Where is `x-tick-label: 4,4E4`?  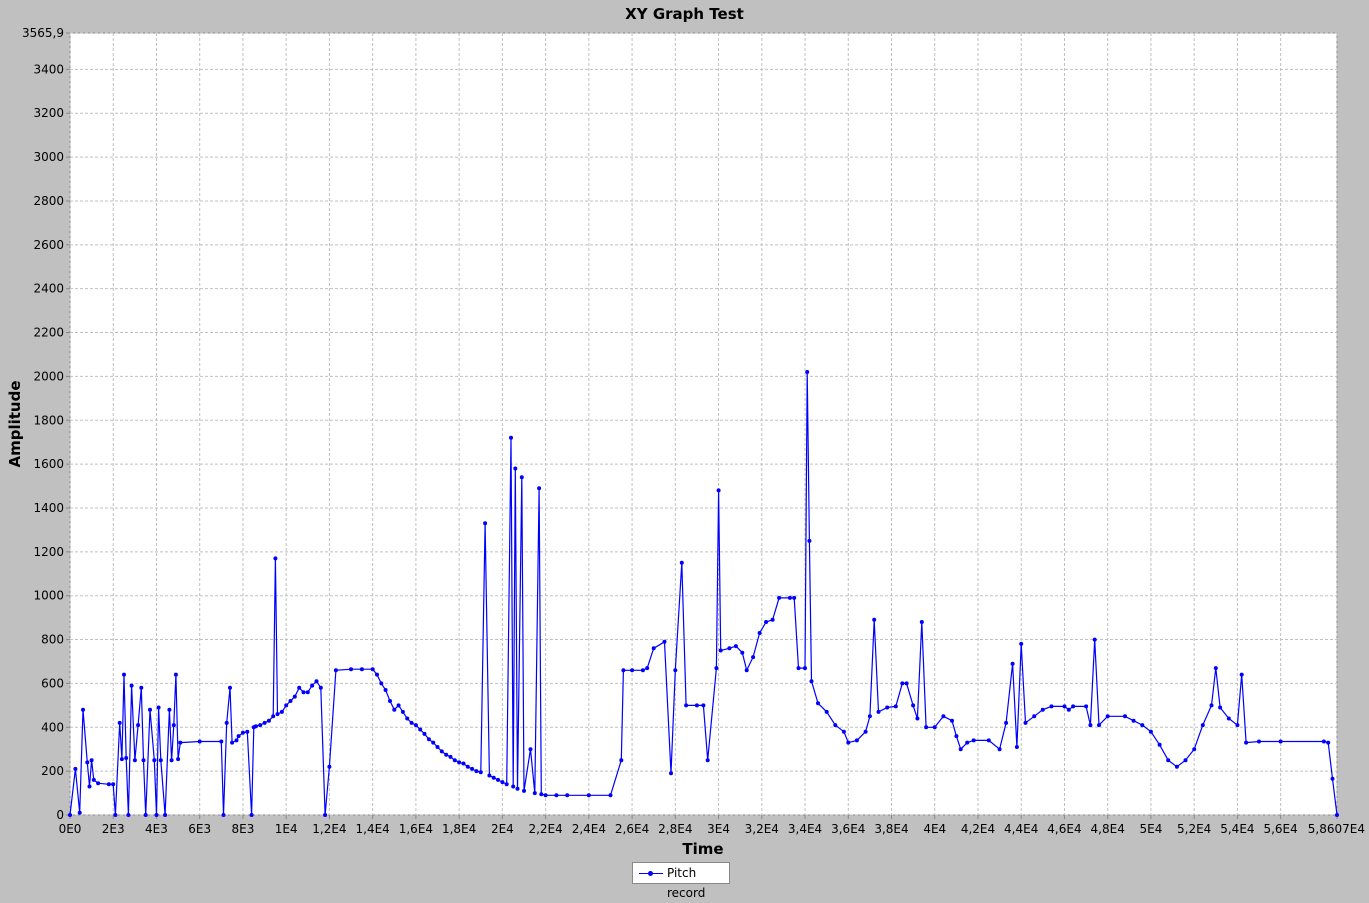
x-tick-label: 4,4E4 is located at coordinates (1021, 829).